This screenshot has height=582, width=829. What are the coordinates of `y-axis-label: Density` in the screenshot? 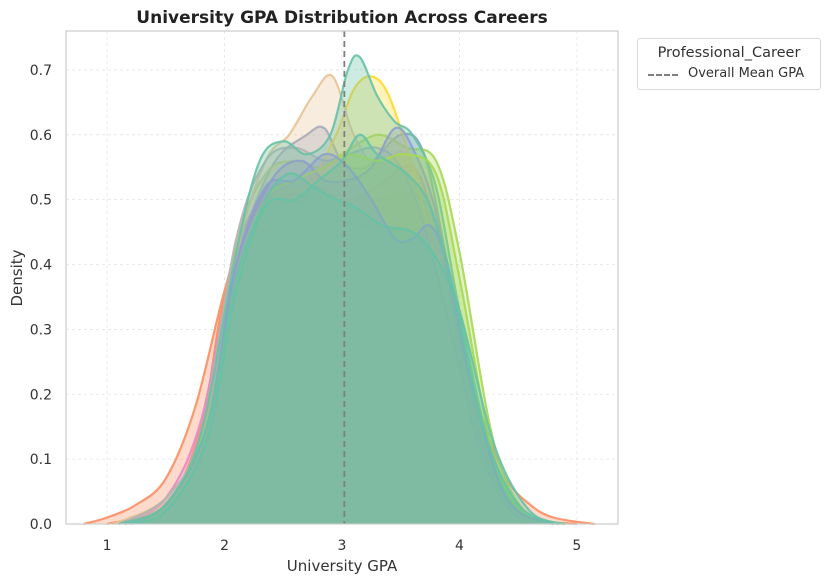 It's located at (17, 277).